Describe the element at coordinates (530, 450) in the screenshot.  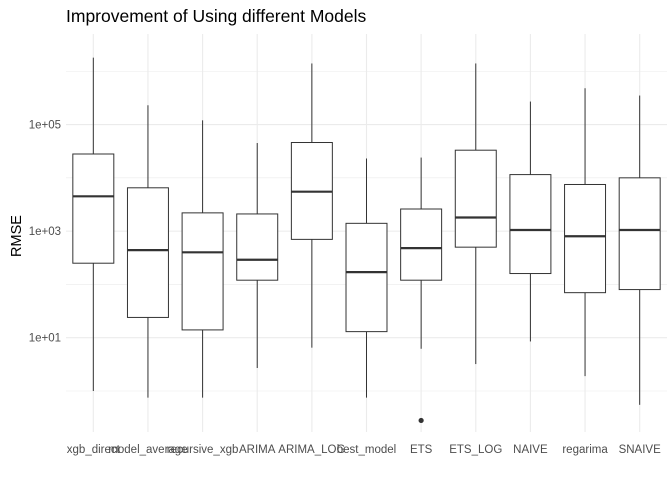
I see `x-tick-label: NAIVE` at that location.